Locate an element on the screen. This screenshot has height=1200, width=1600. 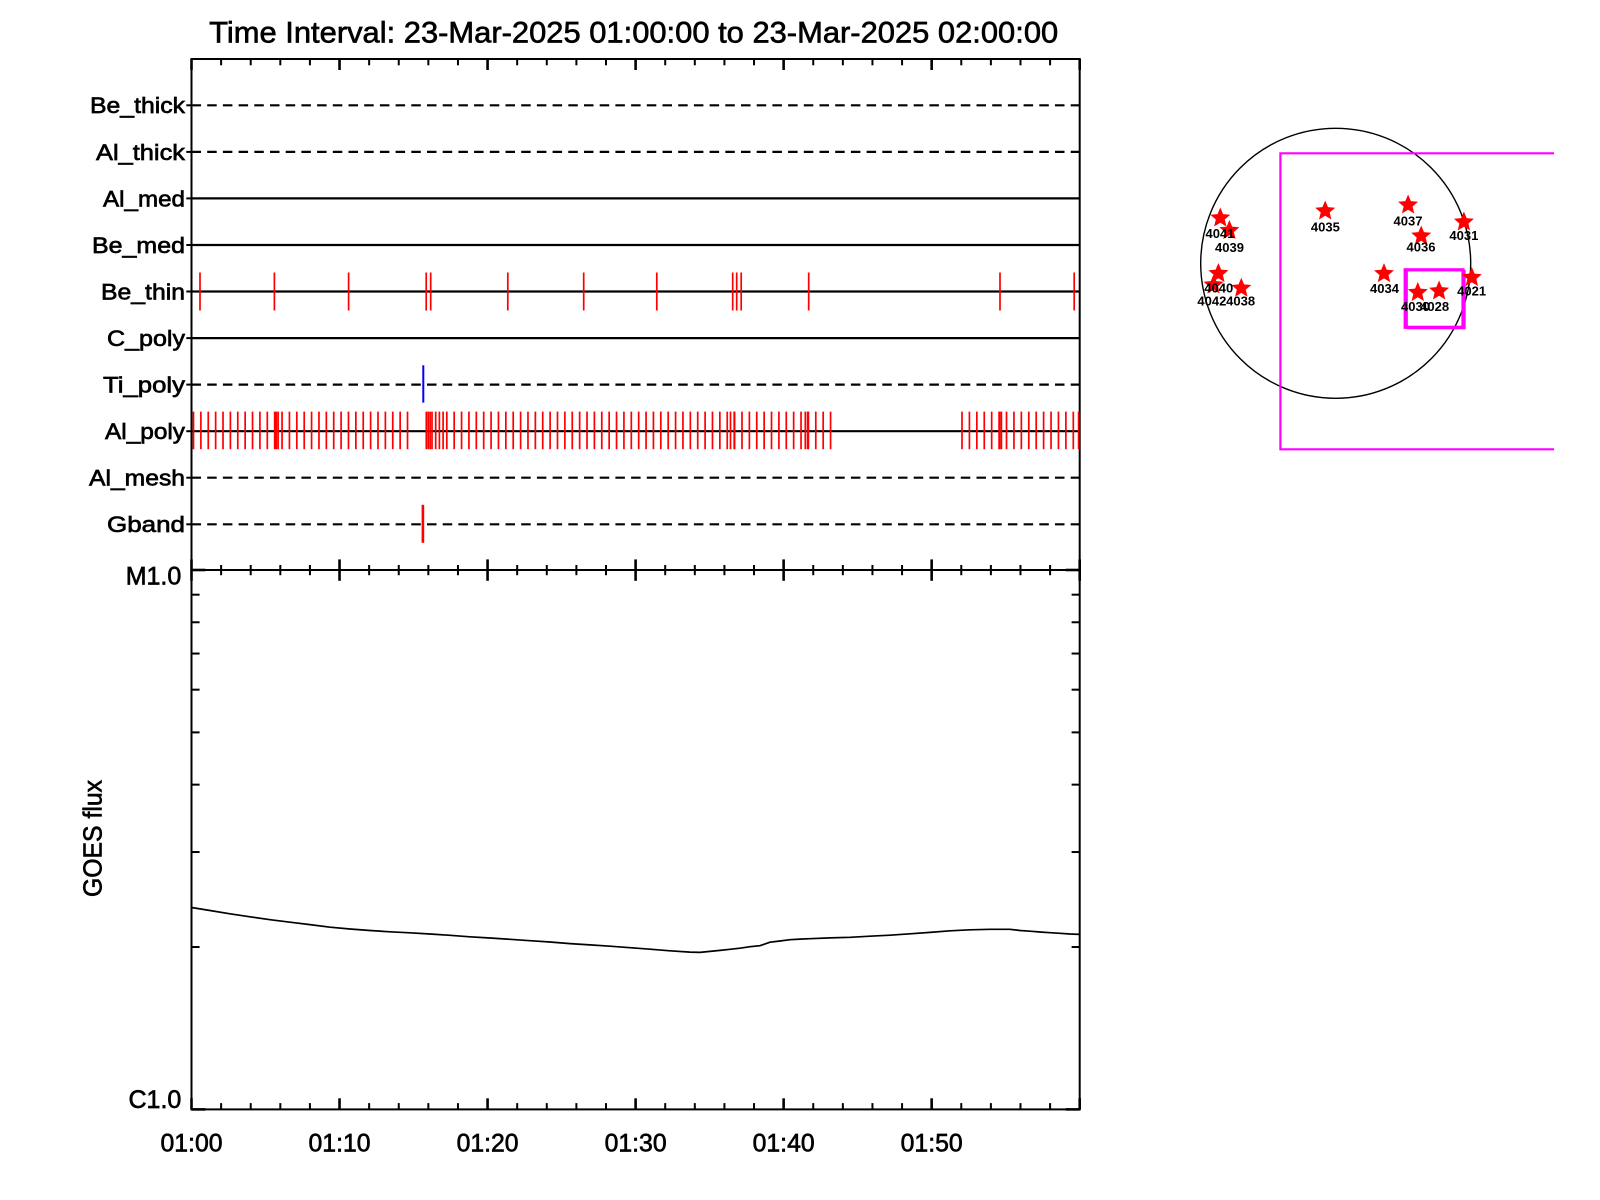
svg-text: GOES flux is located at coordinates (93, 838).